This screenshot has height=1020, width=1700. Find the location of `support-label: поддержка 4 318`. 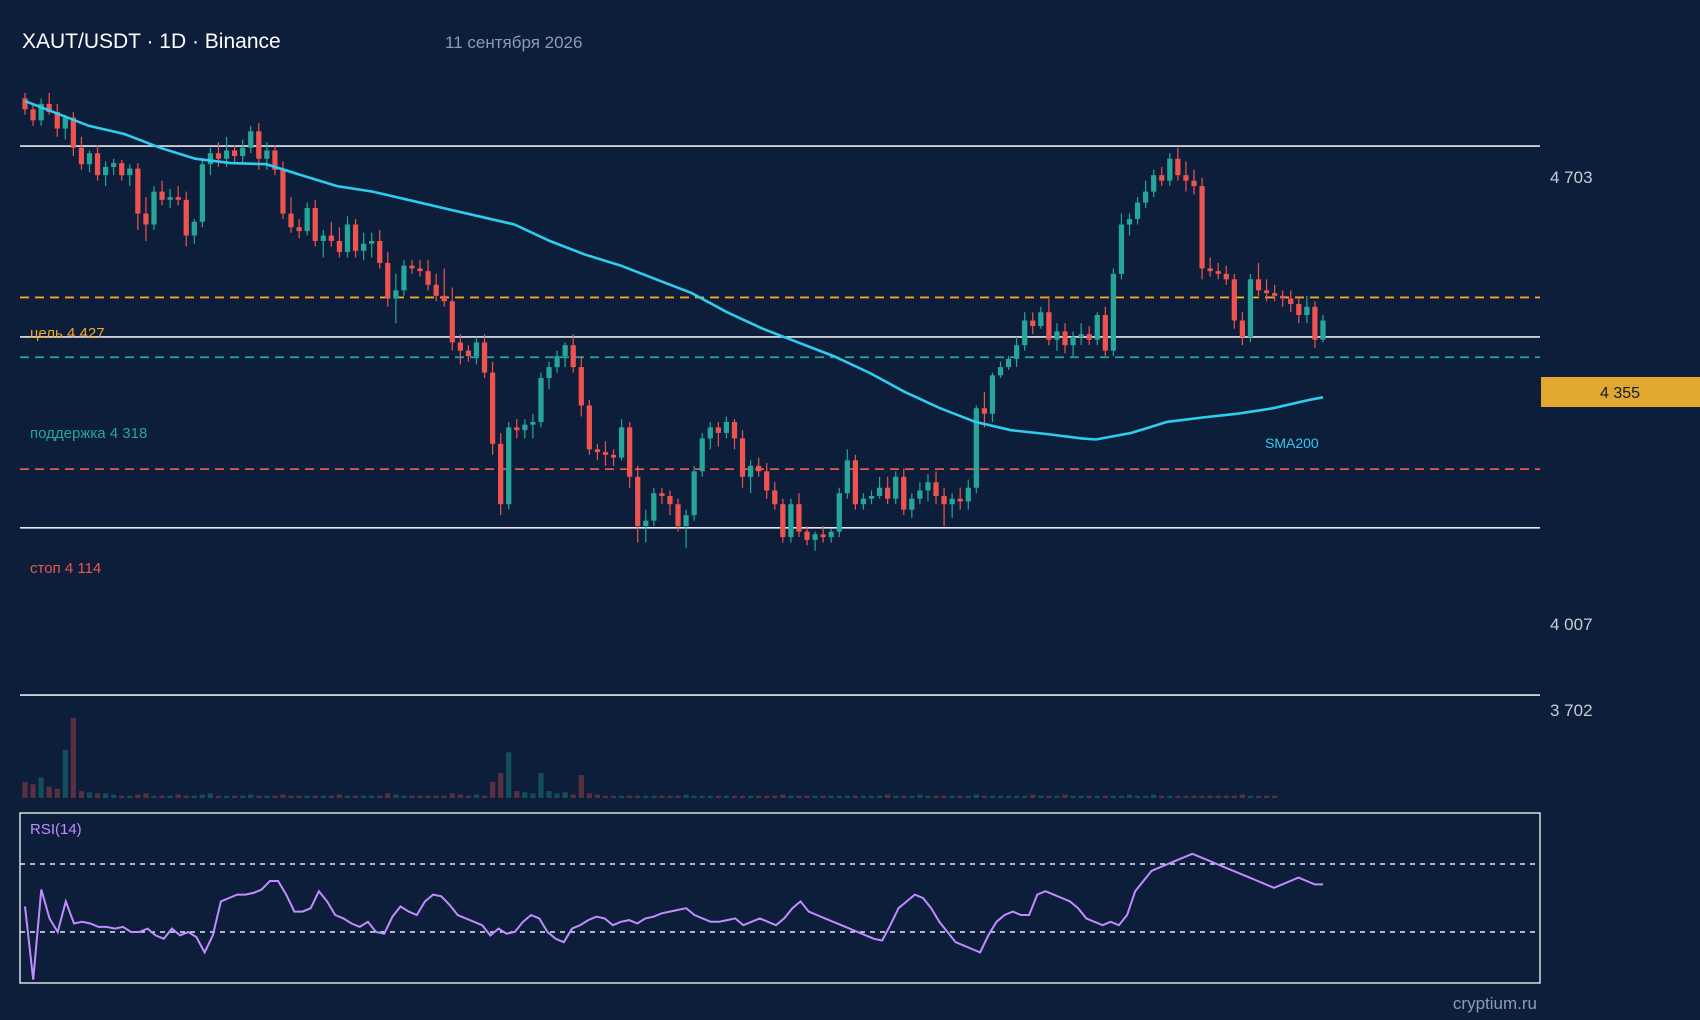

support-label: поддержка 4 318 is located at coordinates (88, 433).